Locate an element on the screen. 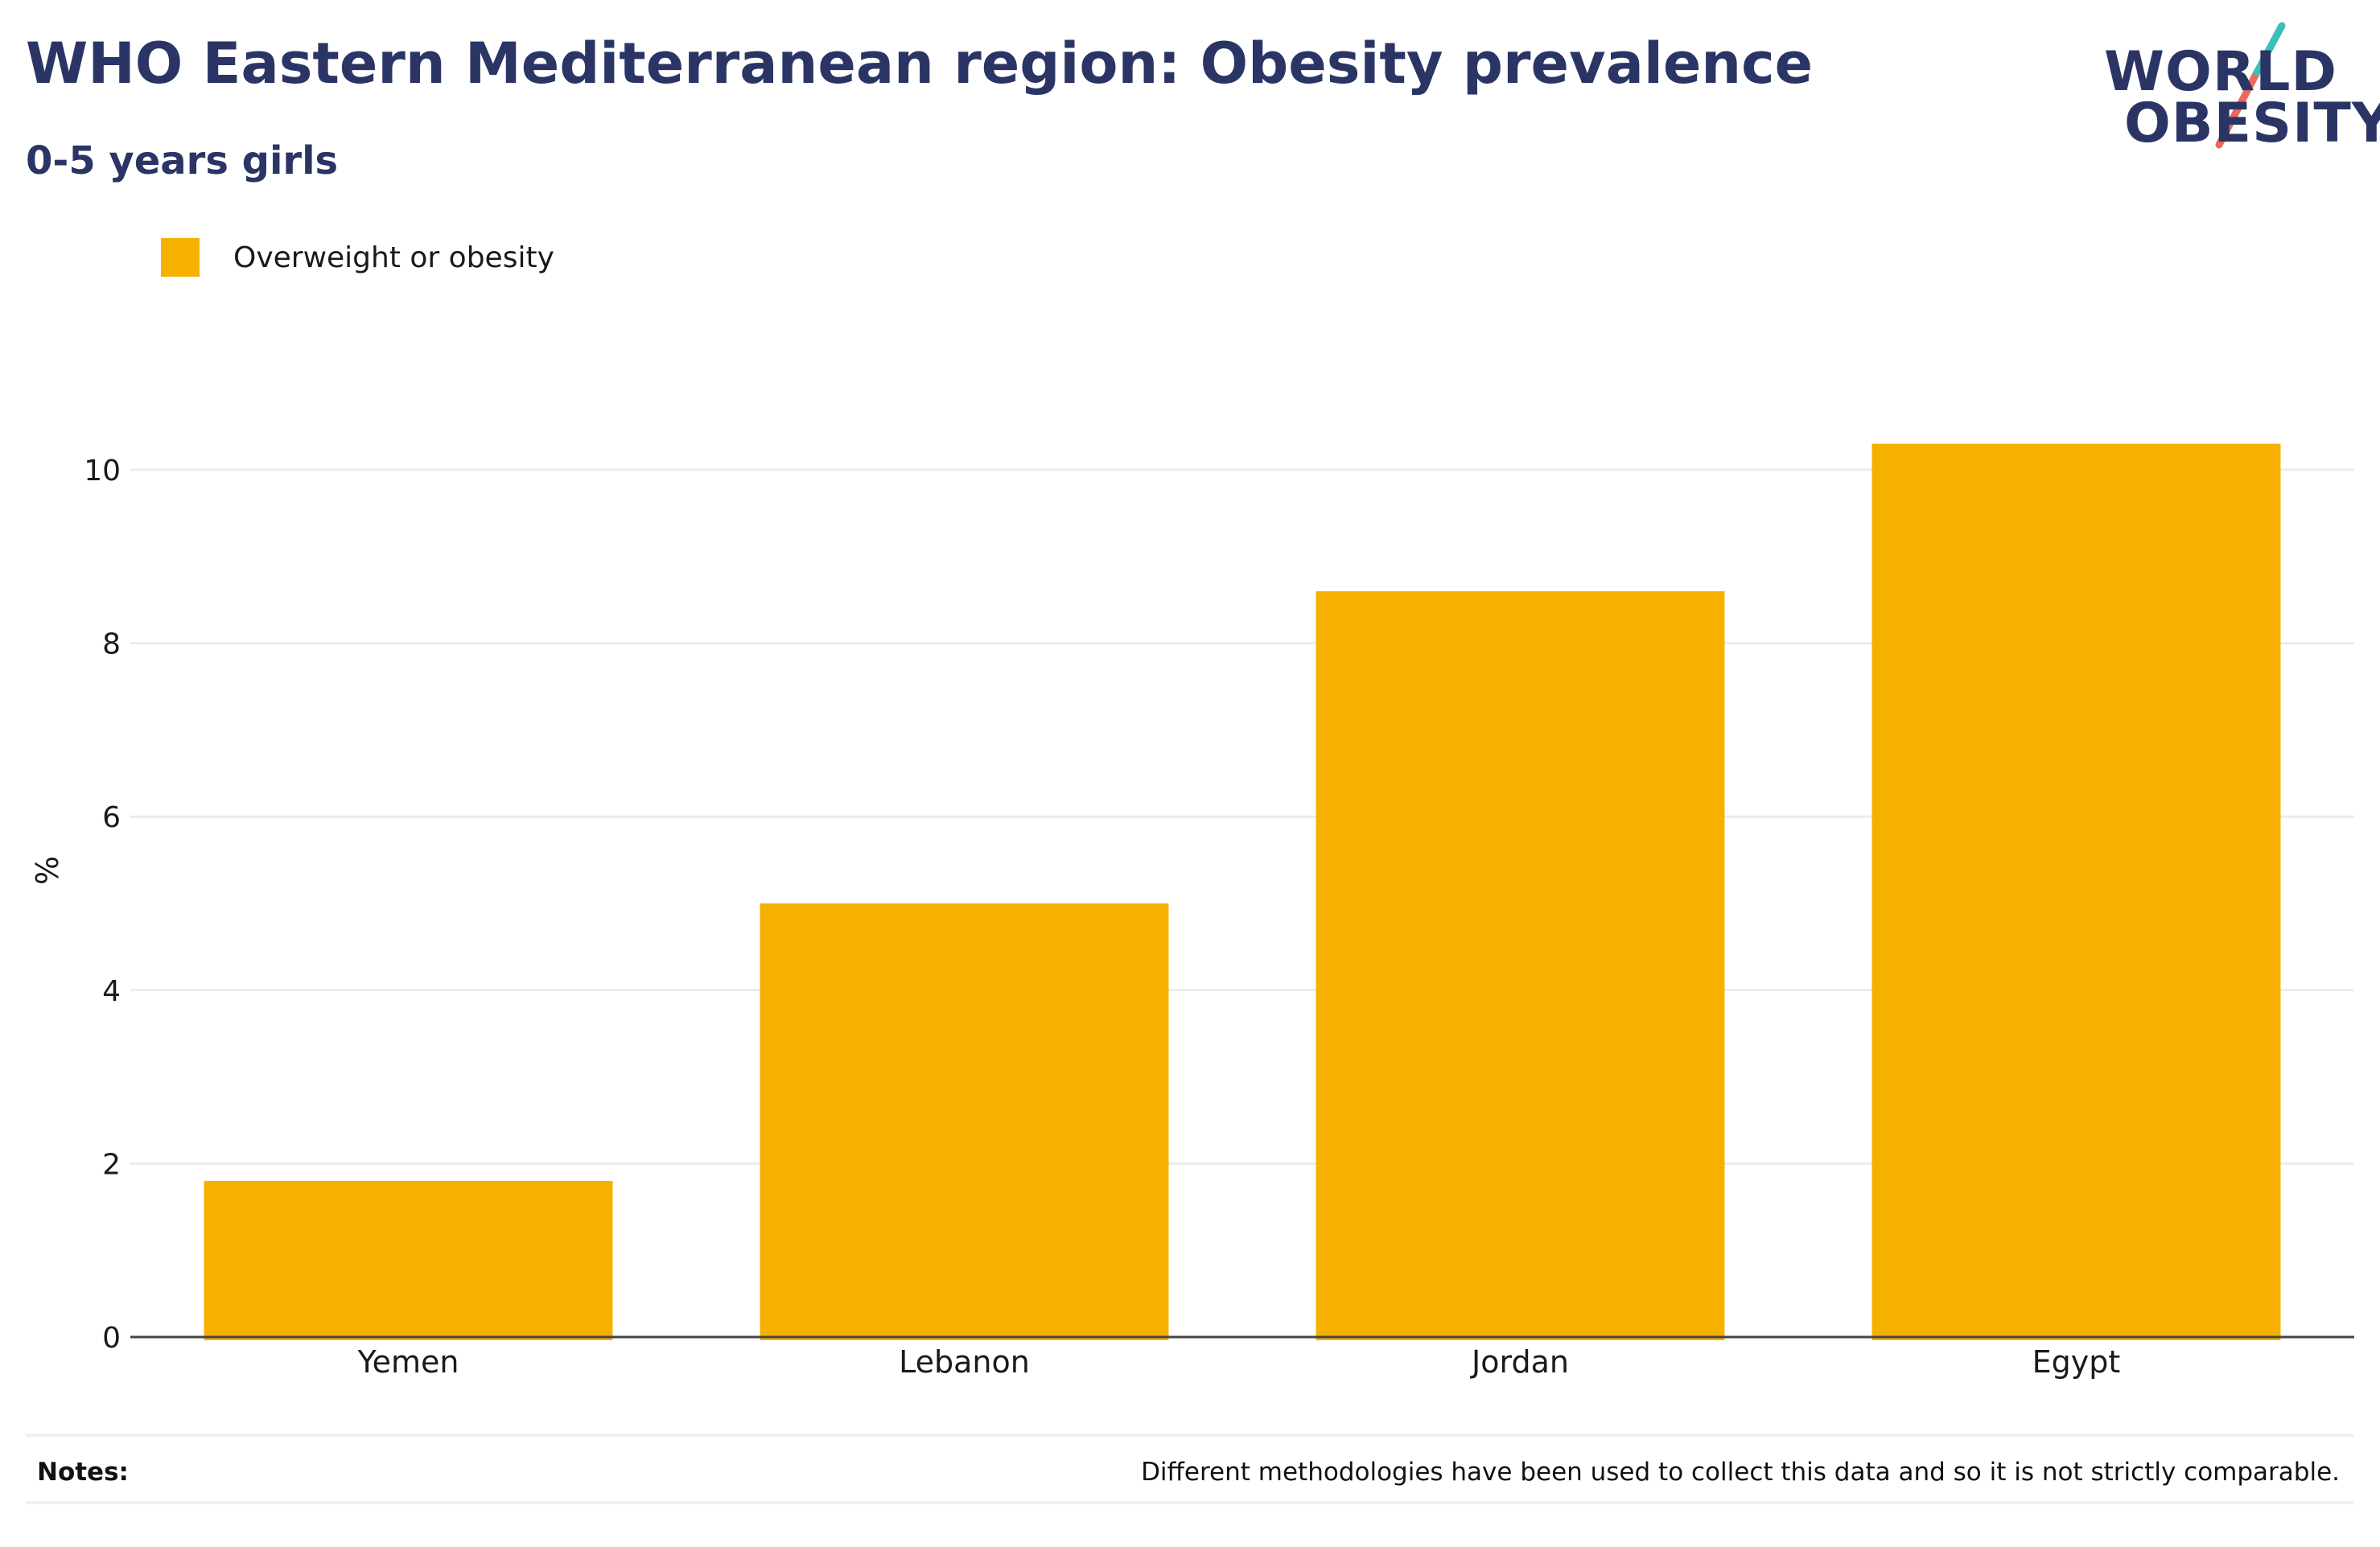 The image size is (2380, 1547). world-obesity-logo: WORLD OBESITY is located at coordinates (2236, 96).